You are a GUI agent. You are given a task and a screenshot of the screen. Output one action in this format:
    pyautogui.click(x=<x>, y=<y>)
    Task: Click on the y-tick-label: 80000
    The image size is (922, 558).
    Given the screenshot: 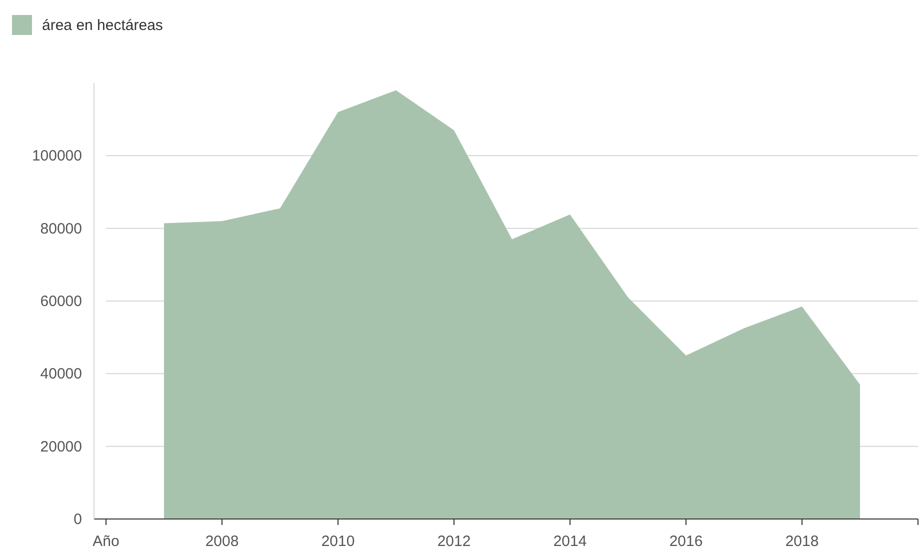 What is the action you would take?
    pyautogui.click(x=61, y=229)
    